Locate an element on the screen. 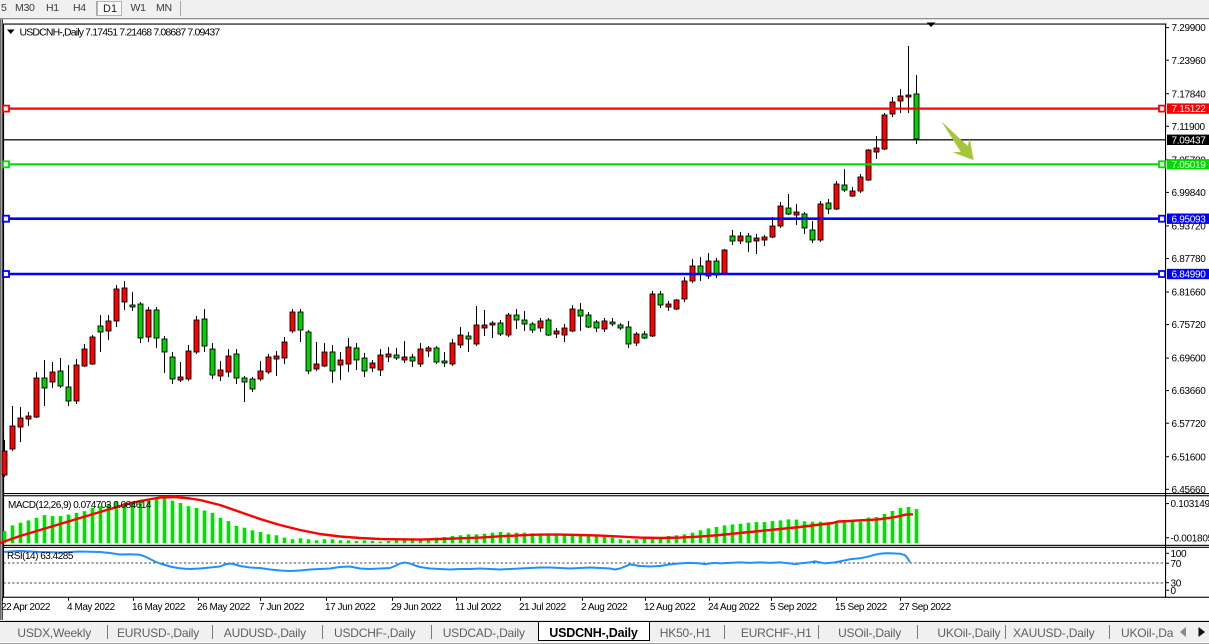  svg-text: 30 is located at coordinates (1176, 583).